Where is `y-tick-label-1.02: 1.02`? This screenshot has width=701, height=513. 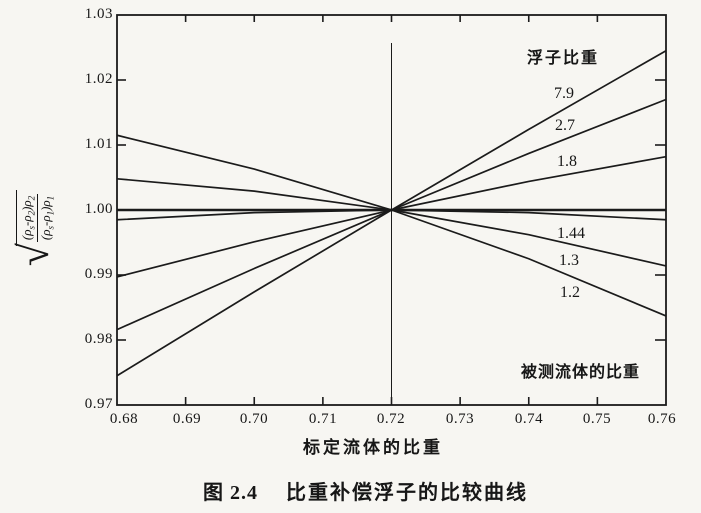
y-tick-label-1.02: 1.02 is located at coordinates (98, 79).